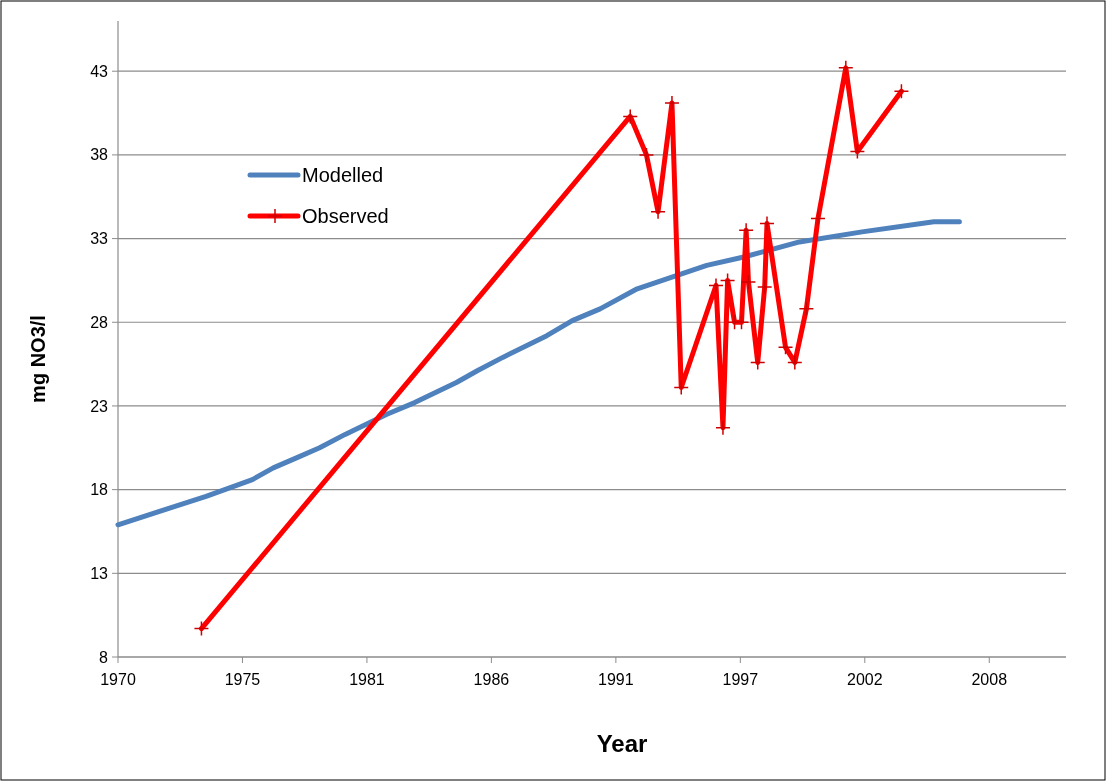 This screenshot has height=781, width=1106. What do you see at coordinates (343, 175) in the screenshot?
I see `legend-label: Modelled` at bounding box center [343, 175].